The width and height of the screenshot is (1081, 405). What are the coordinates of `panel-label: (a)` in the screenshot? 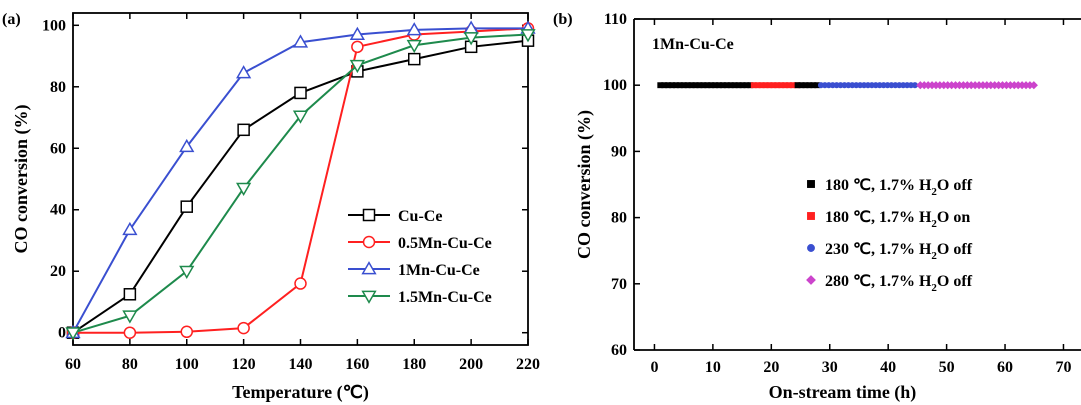 It's located at (11, 19).